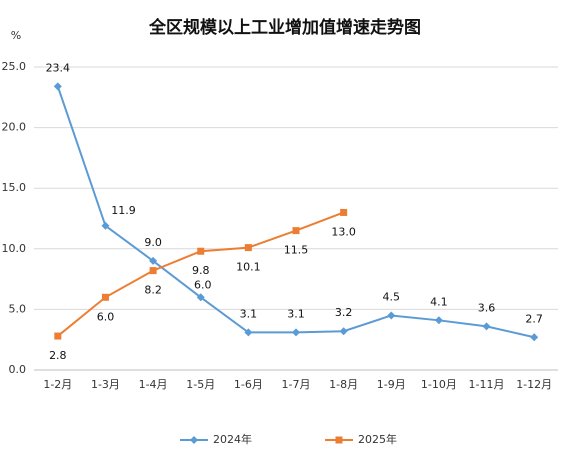 The image size is (561, 466). I want to click on chart-title: 全区规模以上工业增加值增速走势图, so click(284, 27).